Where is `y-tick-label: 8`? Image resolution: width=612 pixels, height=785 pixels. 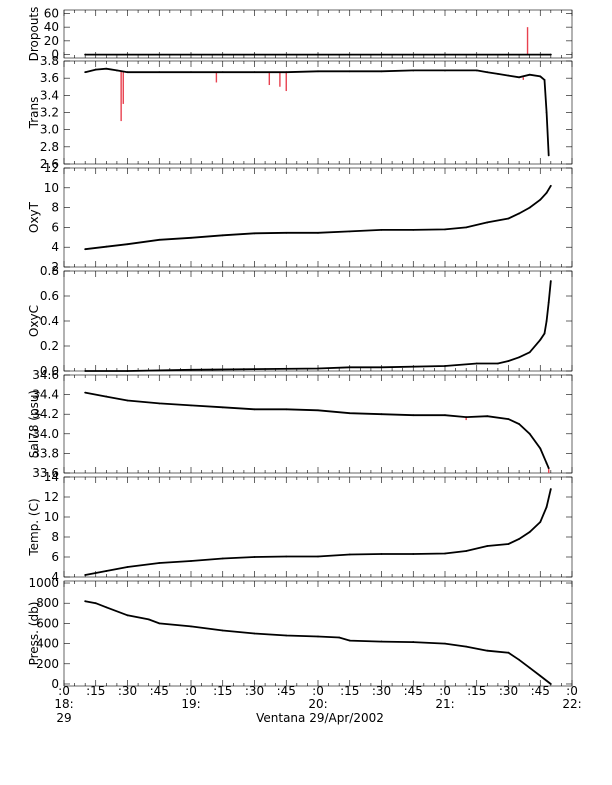 y-tick-label: 8 is located at coordinates (55, 208).